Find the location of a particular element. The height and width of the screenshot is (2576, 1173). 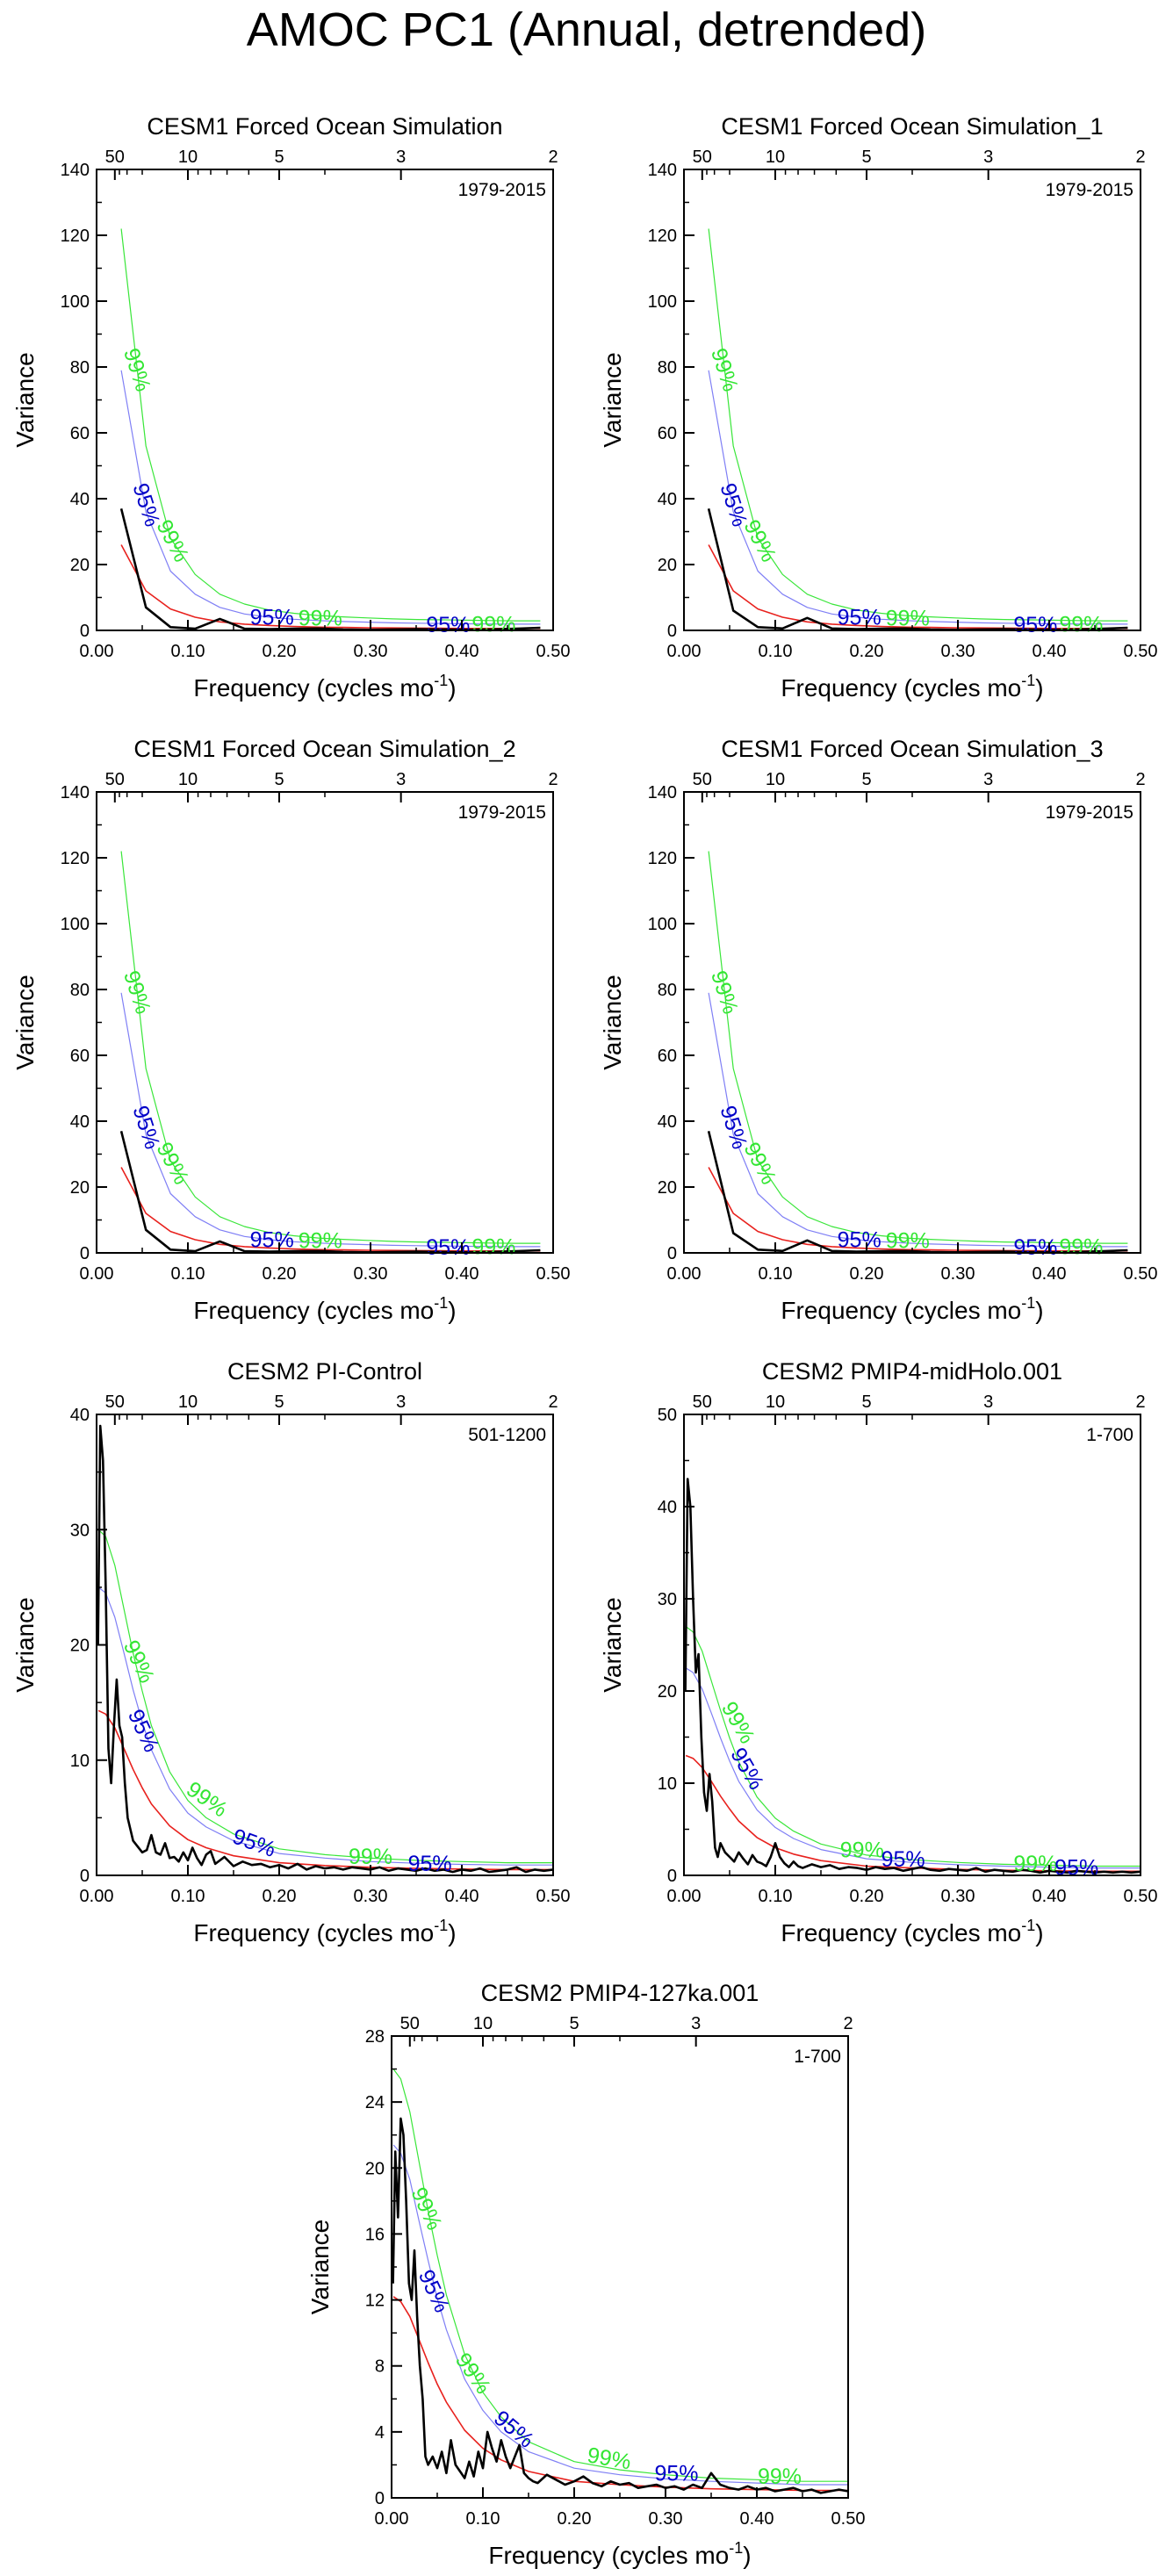

y-tick-label: 16 is located at coordinates (375, 2234).